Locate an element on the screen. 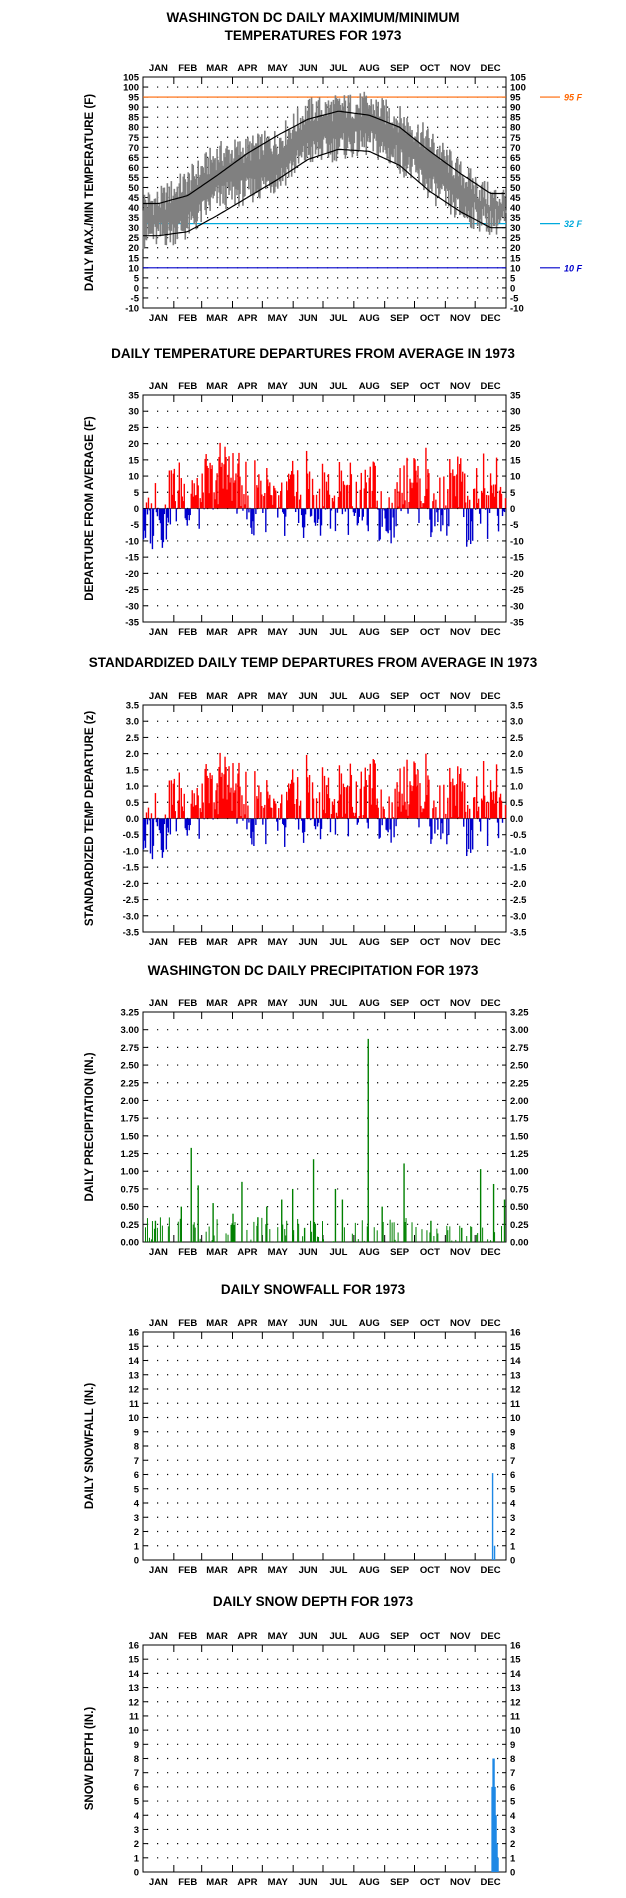 This screenshot has width=626, height=1898. month-label-bottom: FEB is located at coordinates (187, 1570).